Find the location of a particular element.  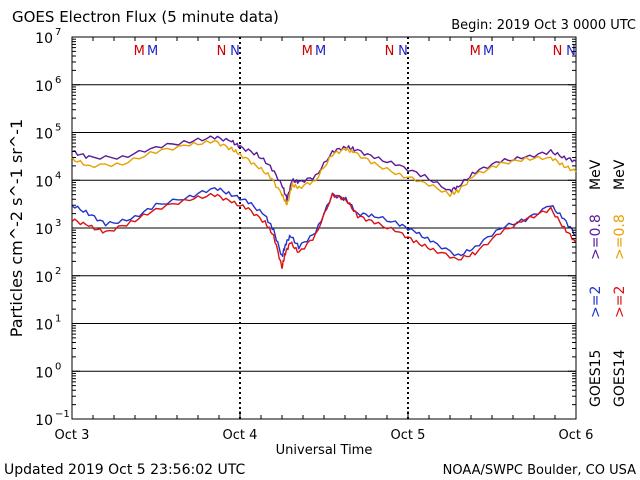

legend-goes15-2mev: >=2 is located at coordinates (596, 302).